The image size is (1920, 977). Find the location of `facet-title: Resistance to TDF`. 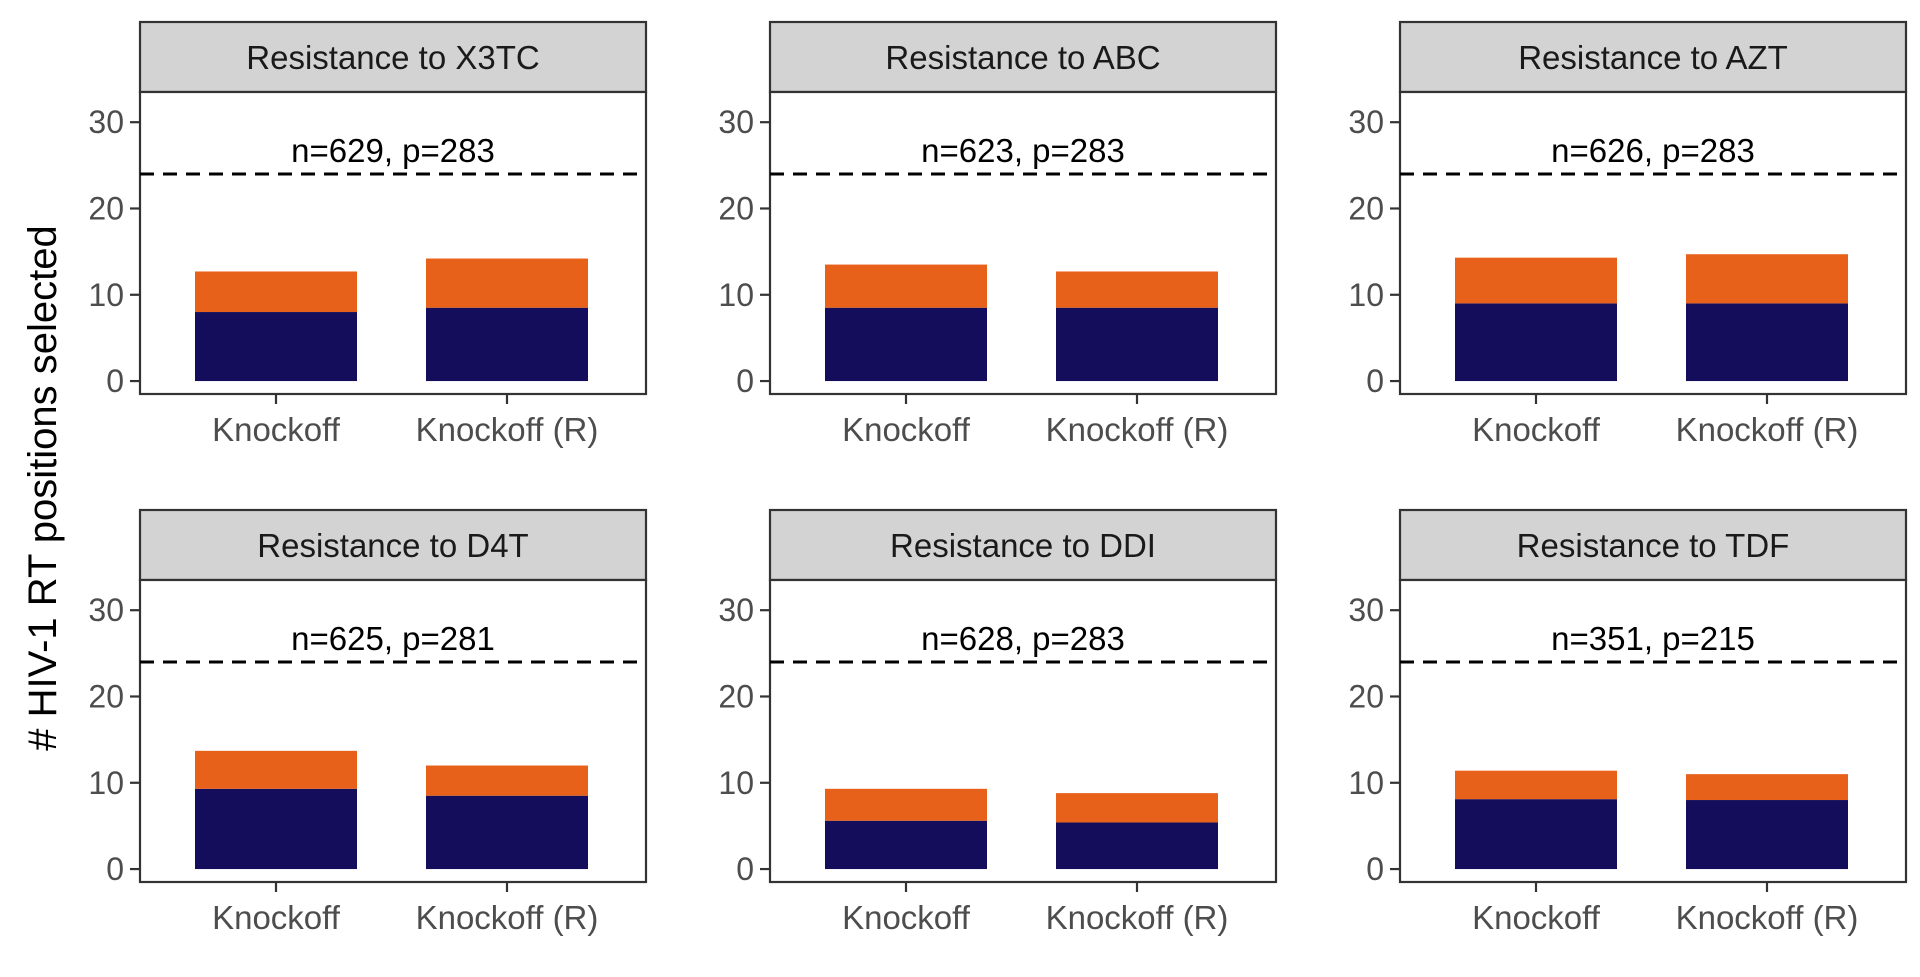

facet-title: Resistance to TDF is located at coordinates (1653, 545).